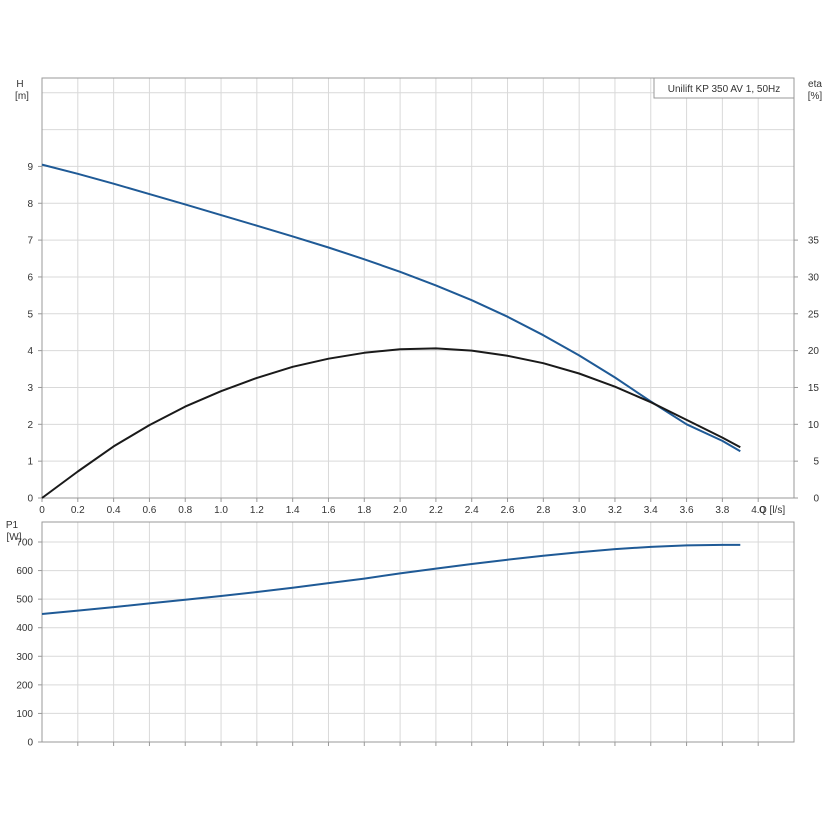  Describe the element at coordinates (329, 510) in the screenshot. I see `x-tick-label: 1.6` at that location.